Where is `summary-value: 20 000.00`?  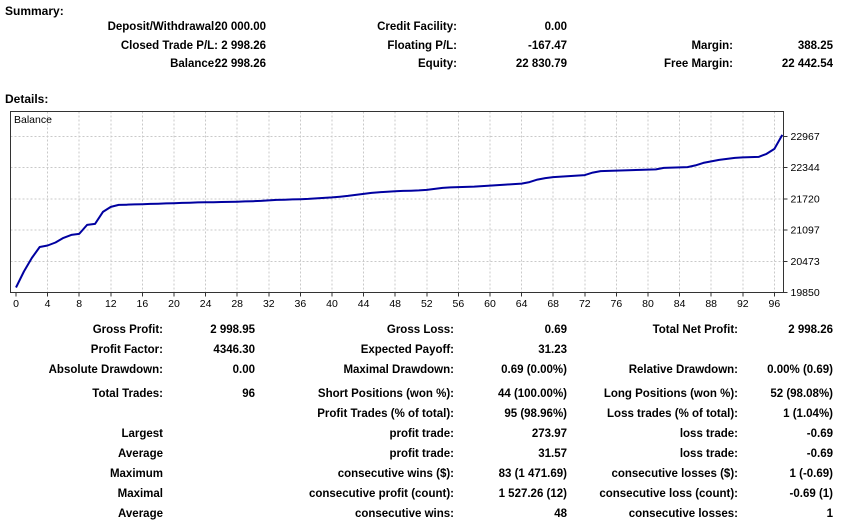
summary-value: 20 000.00 is located at coordinates (240, 27).